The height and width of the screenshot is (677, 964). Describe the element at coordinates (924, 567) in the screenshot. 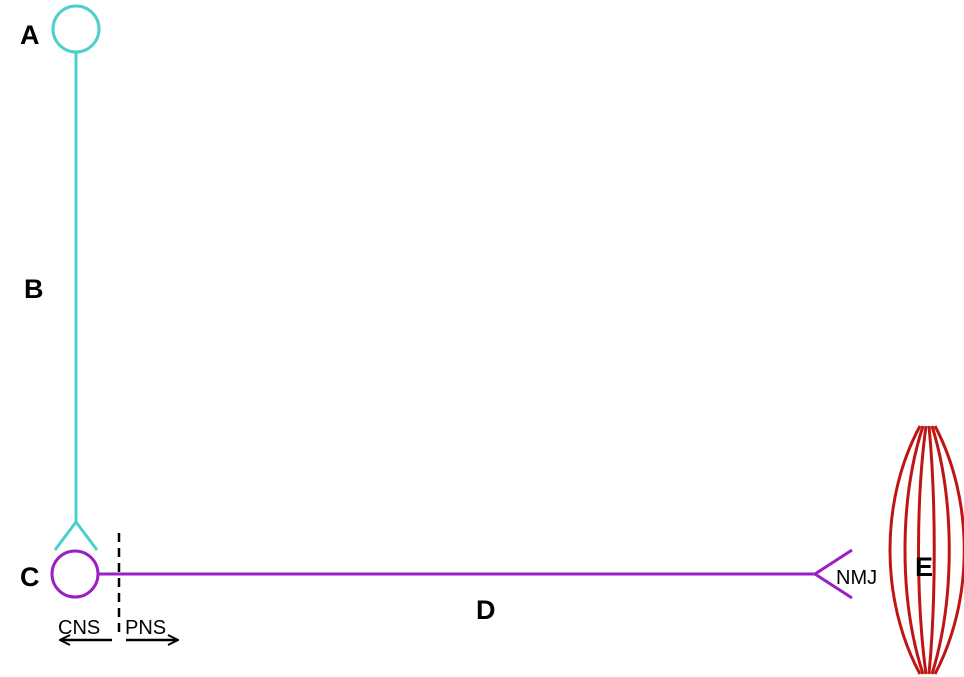

I see `label-e: E` at that location.